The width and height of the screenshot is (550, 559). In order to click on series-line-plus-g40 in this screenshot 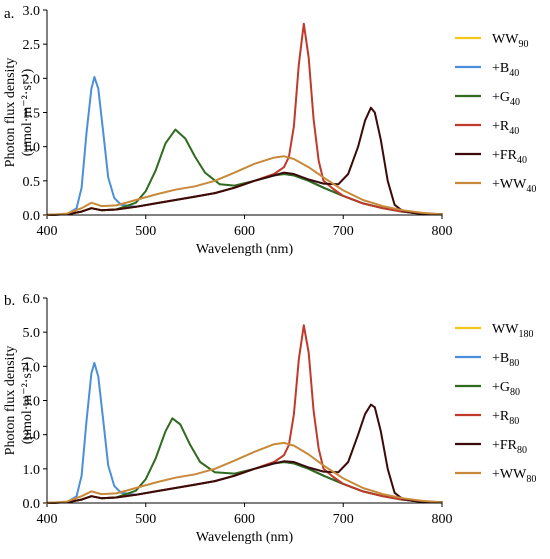, I will do `click(244, 172)`.